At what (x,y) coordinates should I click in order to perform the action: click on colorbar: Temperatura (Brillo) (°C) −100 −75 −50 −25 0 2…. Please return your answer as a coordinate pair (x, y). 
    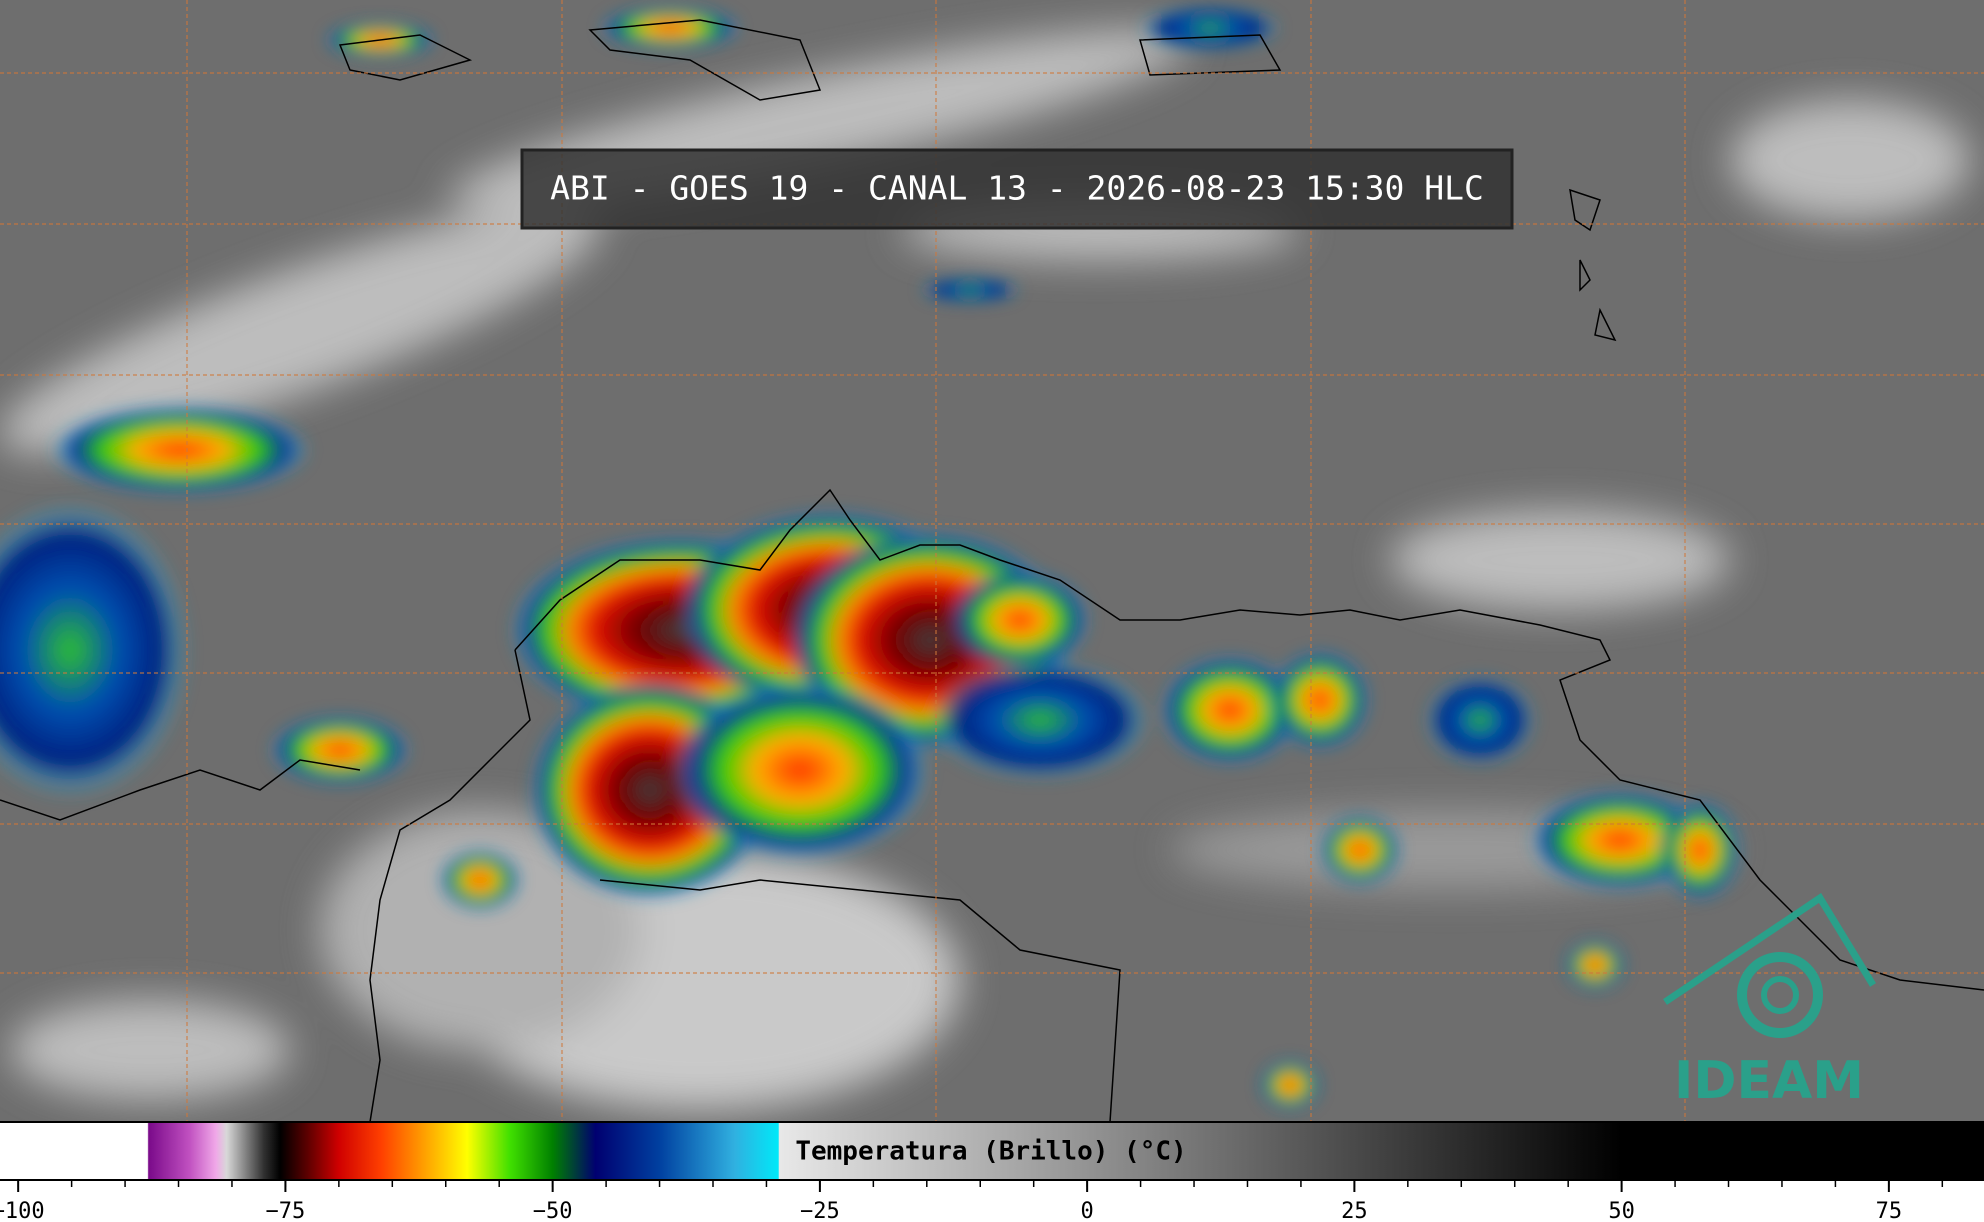
    Looking at the image, I should click on (992, 1171).